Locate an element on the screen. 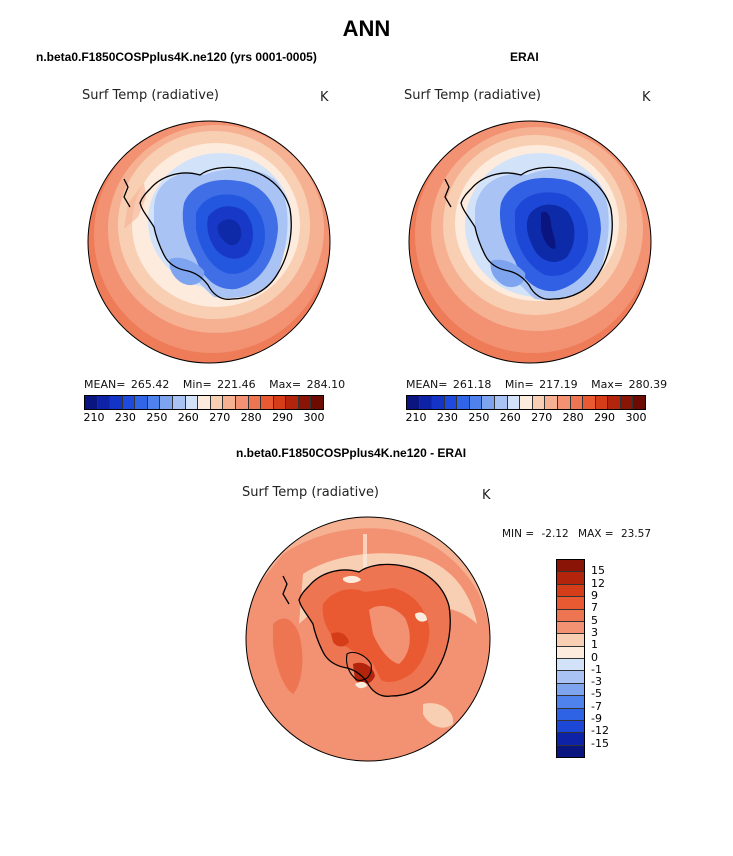  model-polar-map is located at coordinates (209, 242).